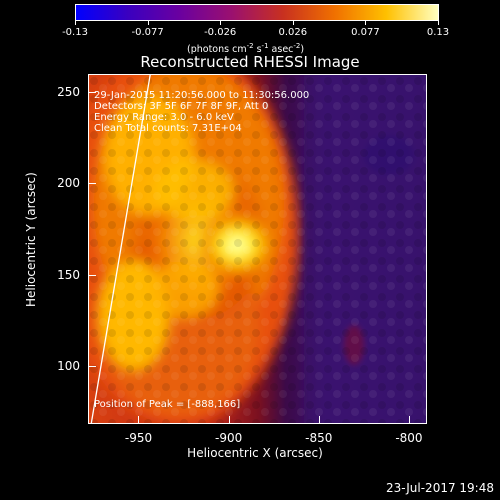 This screenshot has height=500, width=500. What do you see at coordinates (257, 12) in the screenshot?
I see `colorbar` at bounding box center [257, 12].